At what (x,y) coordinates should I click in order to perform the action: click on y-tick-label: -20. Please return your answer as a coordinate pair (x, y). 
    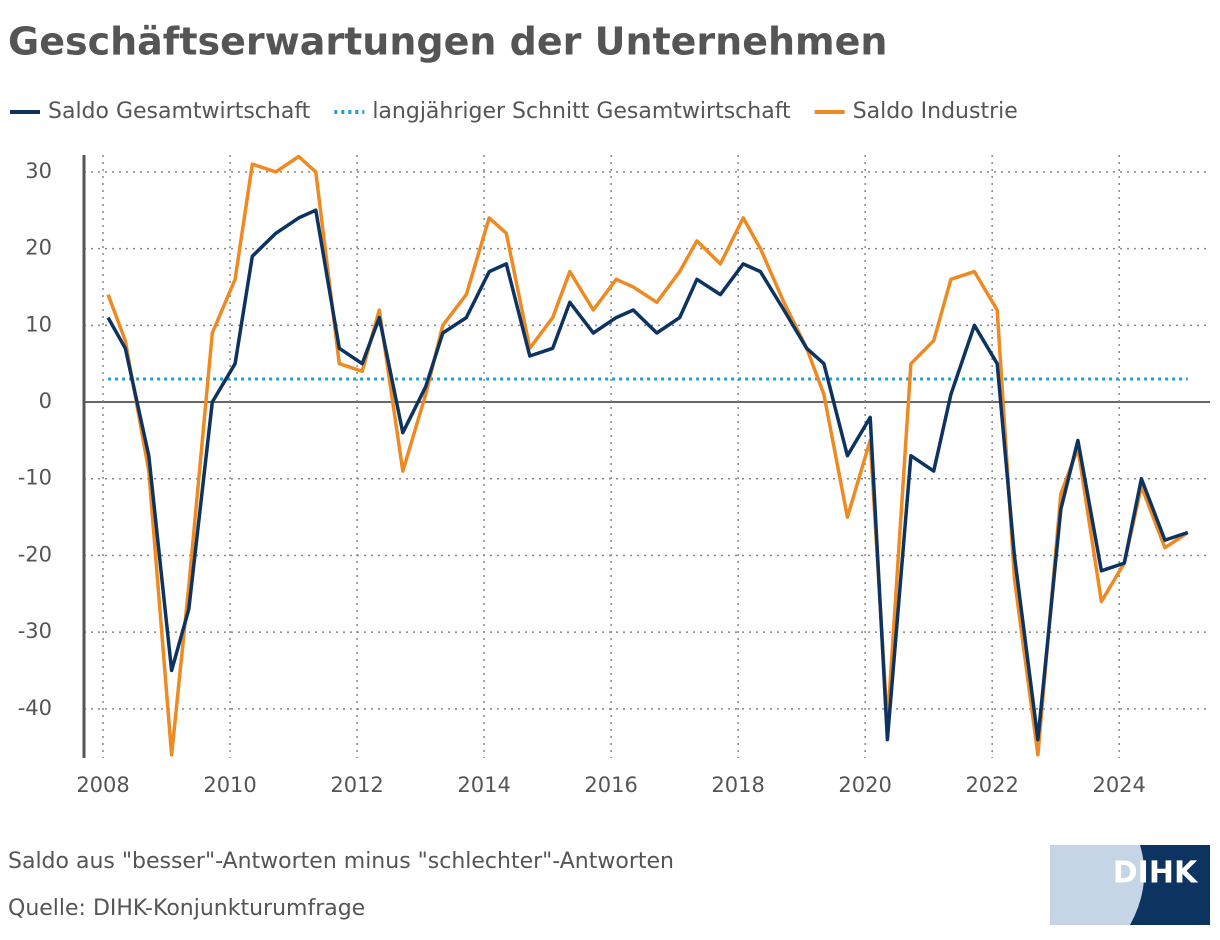
    Looking at the image, I should click on (35, 554).